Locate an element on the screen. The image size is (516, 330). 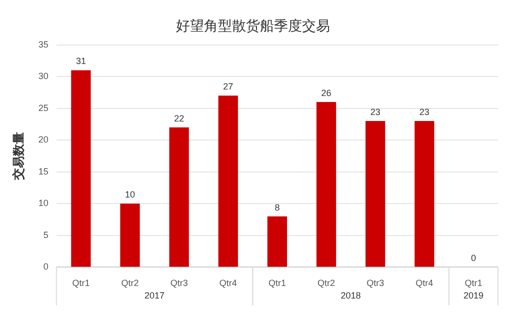
data-label: 22 is located at coordinates (179, 118).